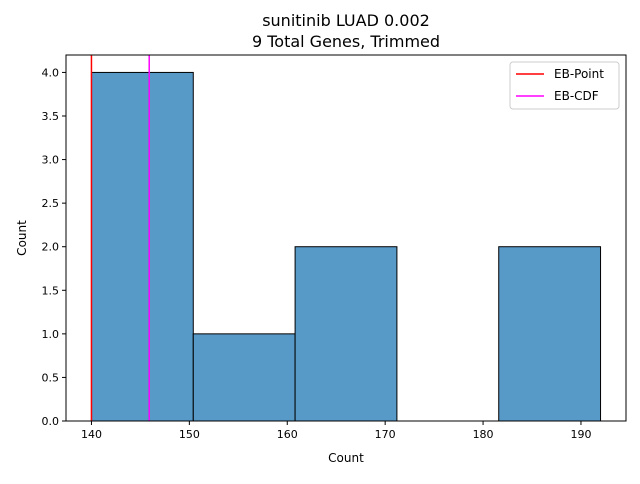 This screenshot has width=640, height=484. I want to click on reference-lines, so click(120, 238).